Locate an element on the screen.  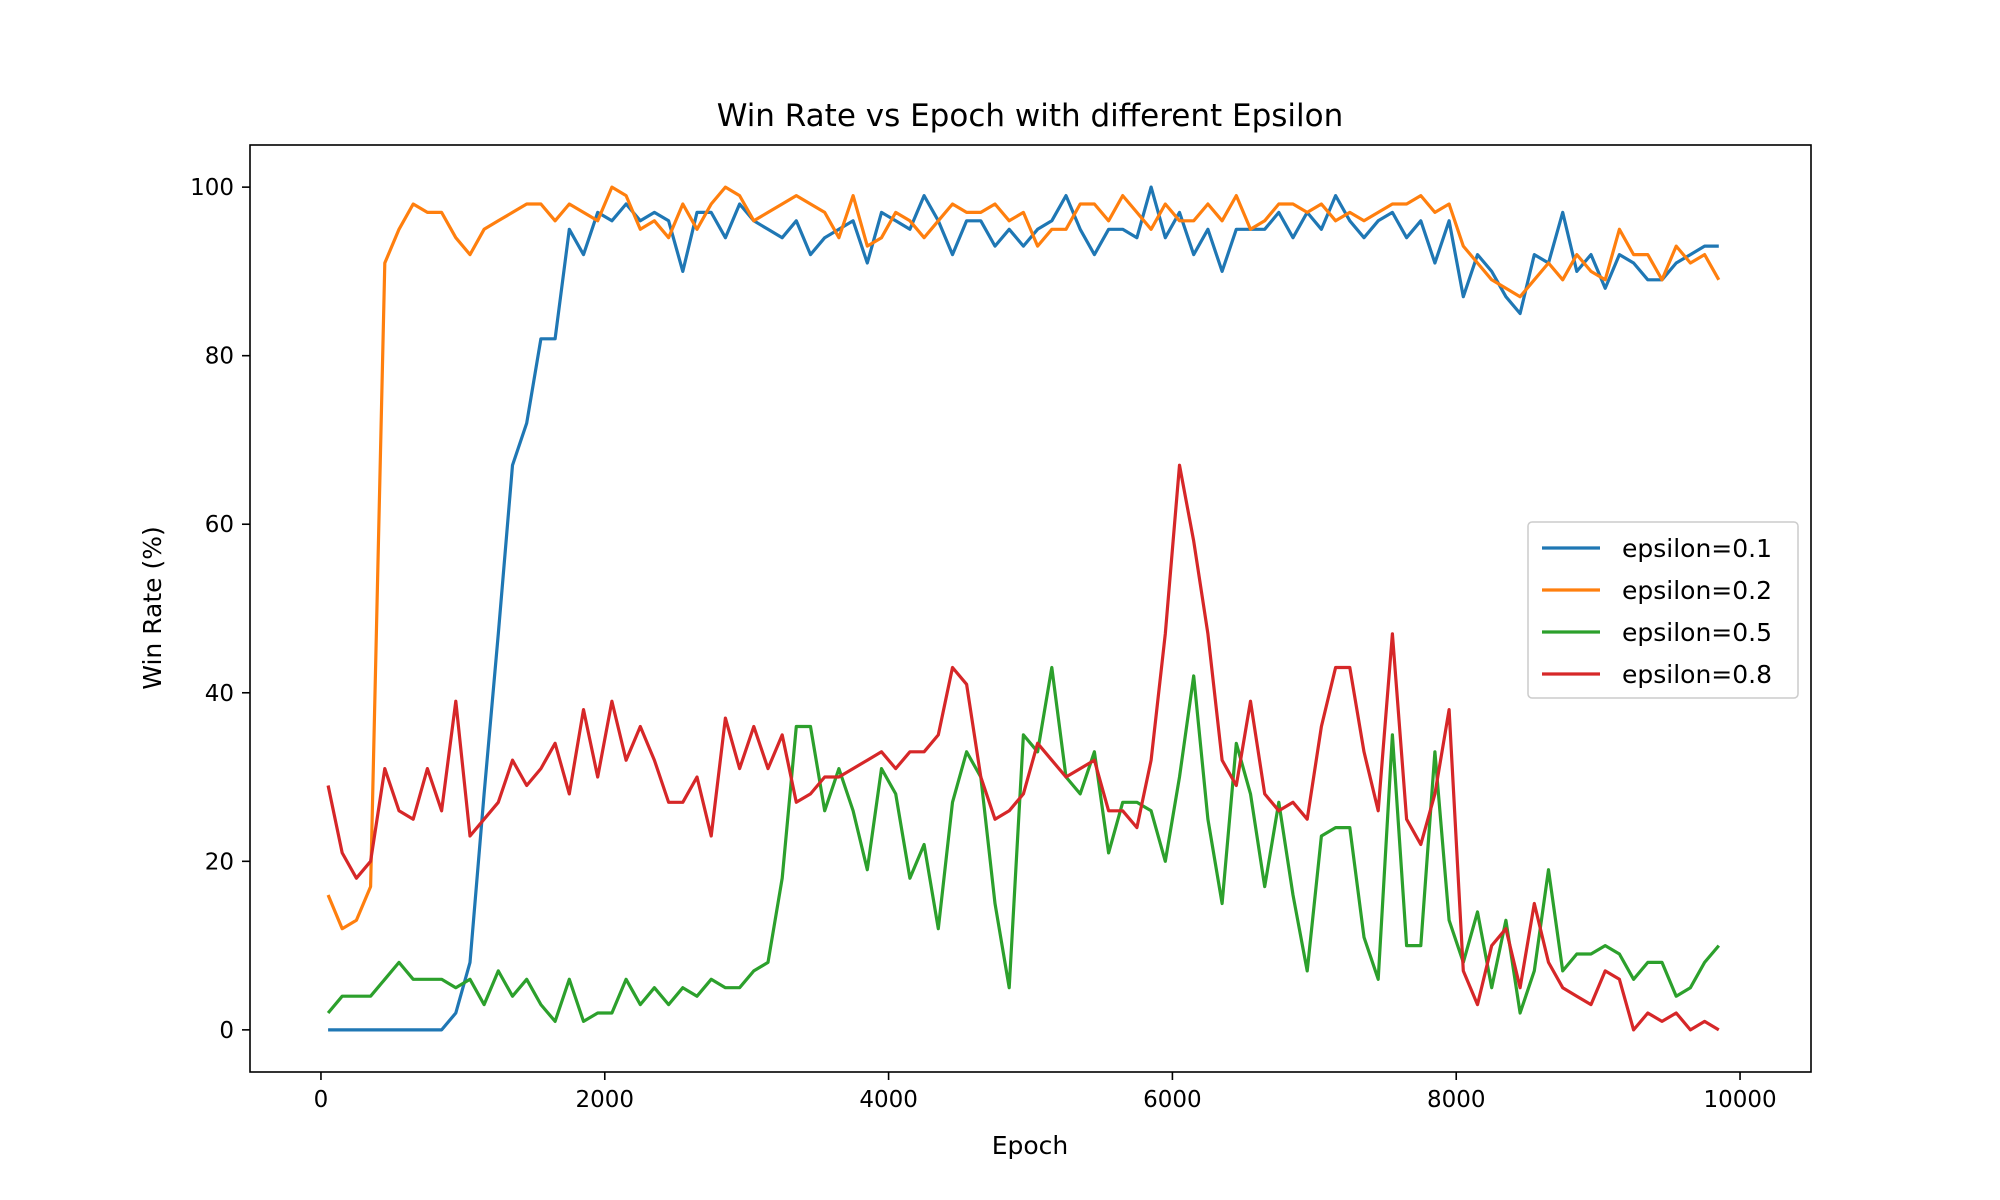
y-tick-label: 100 is located at coordinates (212, 188).